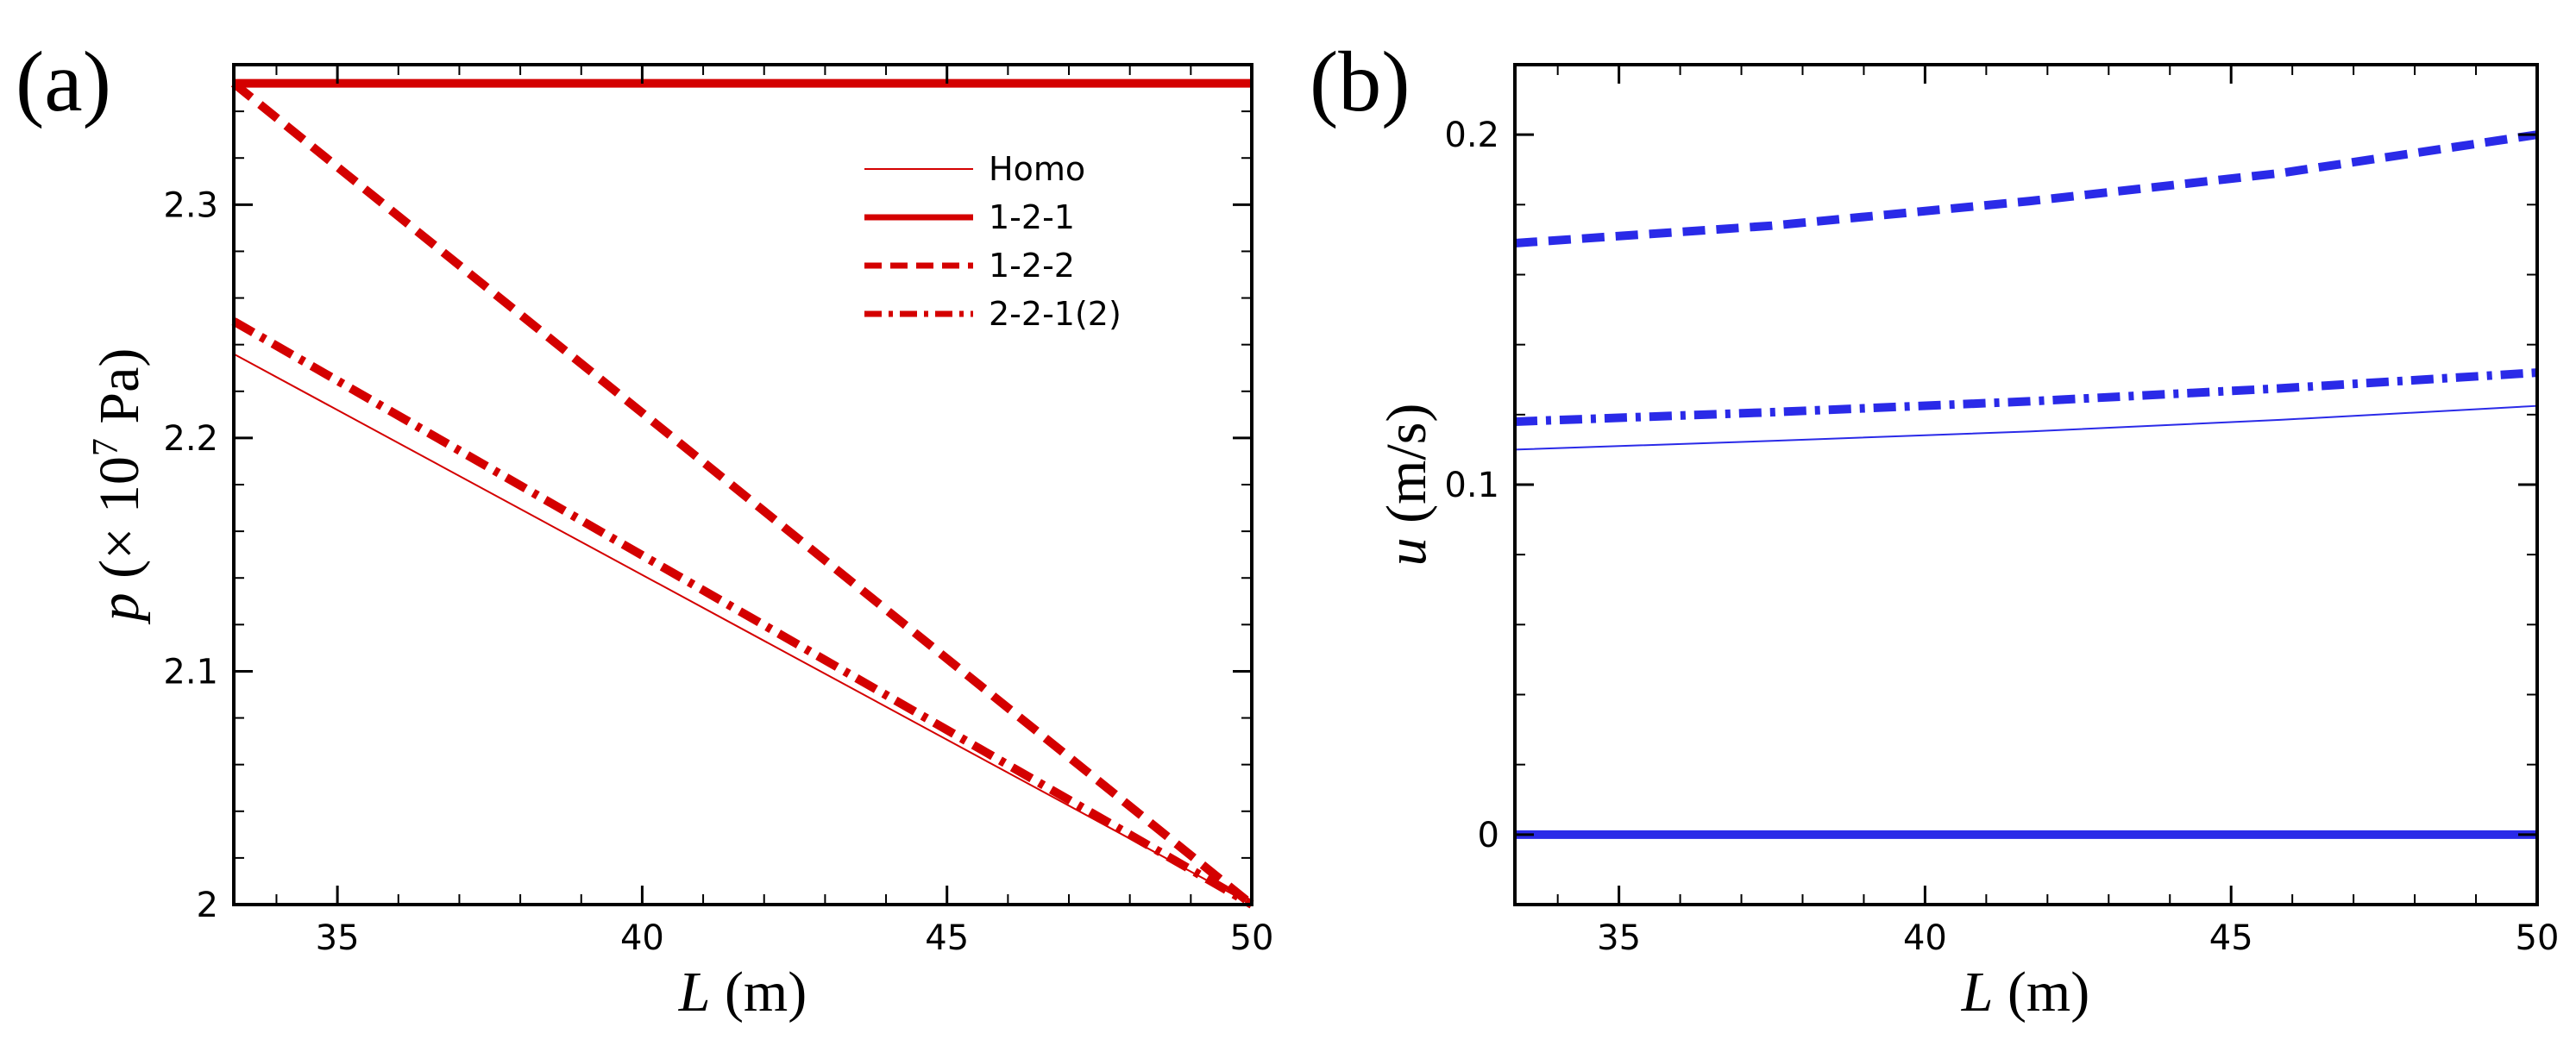 This screenshot has width=2576, height=1046. Describe the element at coordinates (1360, 81) in the screenshot. I see `panel-b-label: (b)` at that location.